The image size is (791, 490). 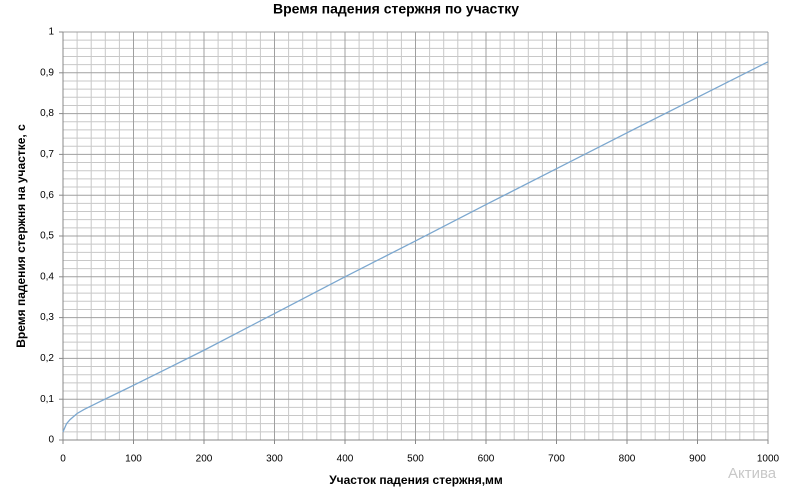 I want to click on chart-title: Время падения стержня по участку, so click(x=396, y=9).